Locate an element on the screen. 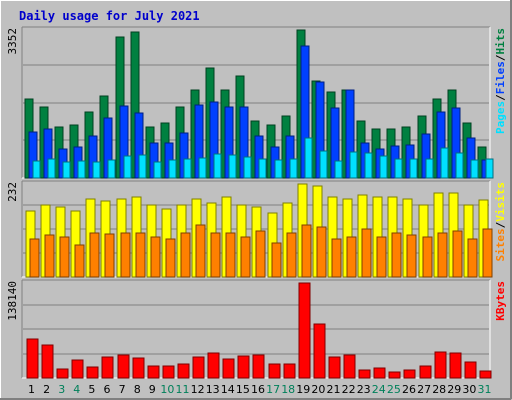  x-tick-label: 5 is located at coordinates (91, 389).